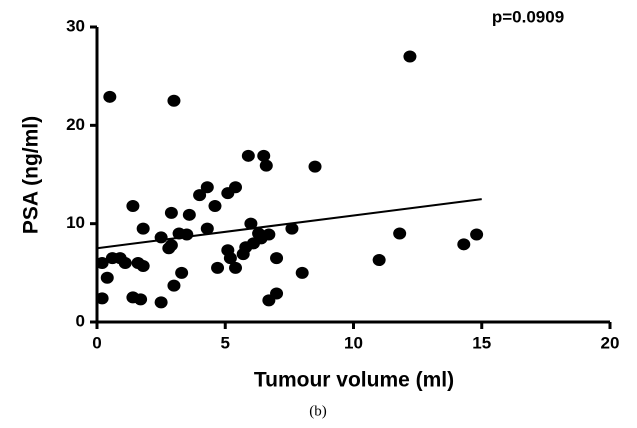 Image resolution: width=637 pixels, height=428 pixels. Describe the element at coordinates (354, 380) in the screenshot. I see `x-axis-label: Tumour volume (ml)` at that location.